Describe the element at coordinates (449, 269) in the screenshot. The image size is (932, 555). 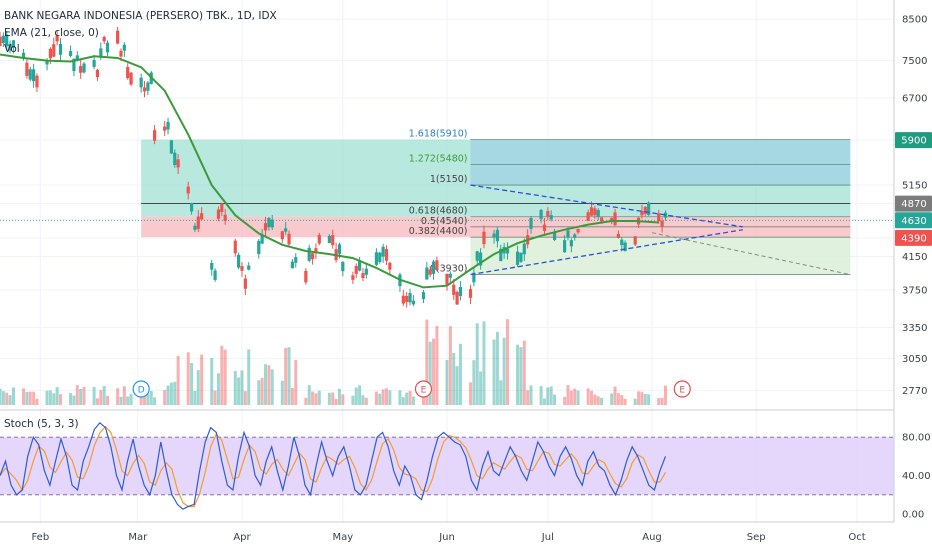
I see `fib-label: 0(3930)` at that location.